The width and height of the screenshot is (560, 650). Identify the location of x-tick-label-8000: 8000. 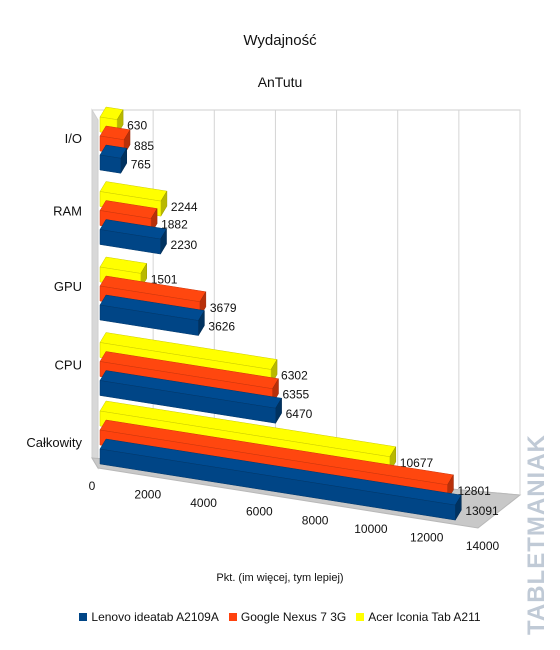
(315, 520).